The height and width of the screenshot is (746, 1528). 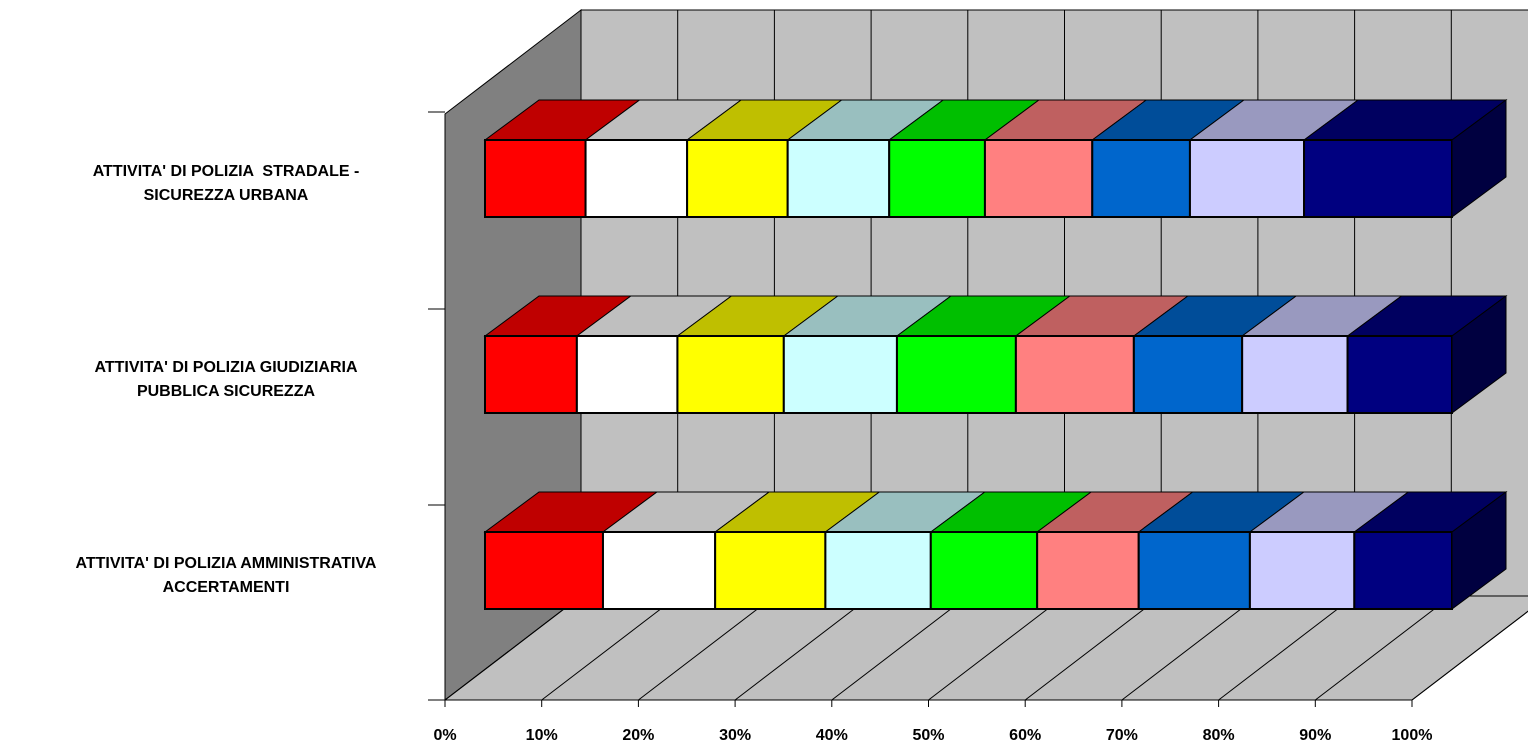 I want to click on category-label-line1: ATTIVITA' DI POLIZIA AMMINISTRATIVA, so click(x=226, y=563).